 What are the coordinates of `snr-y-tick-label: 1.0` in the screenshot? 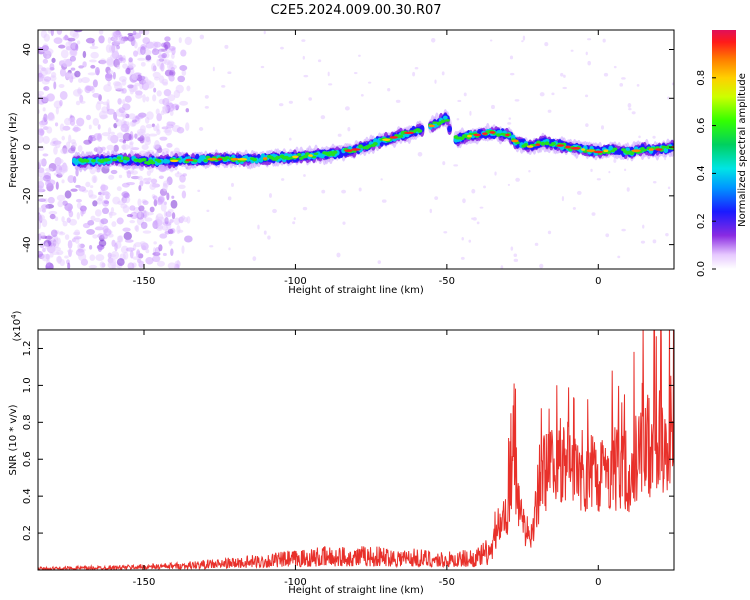 It's located at (27, 385).